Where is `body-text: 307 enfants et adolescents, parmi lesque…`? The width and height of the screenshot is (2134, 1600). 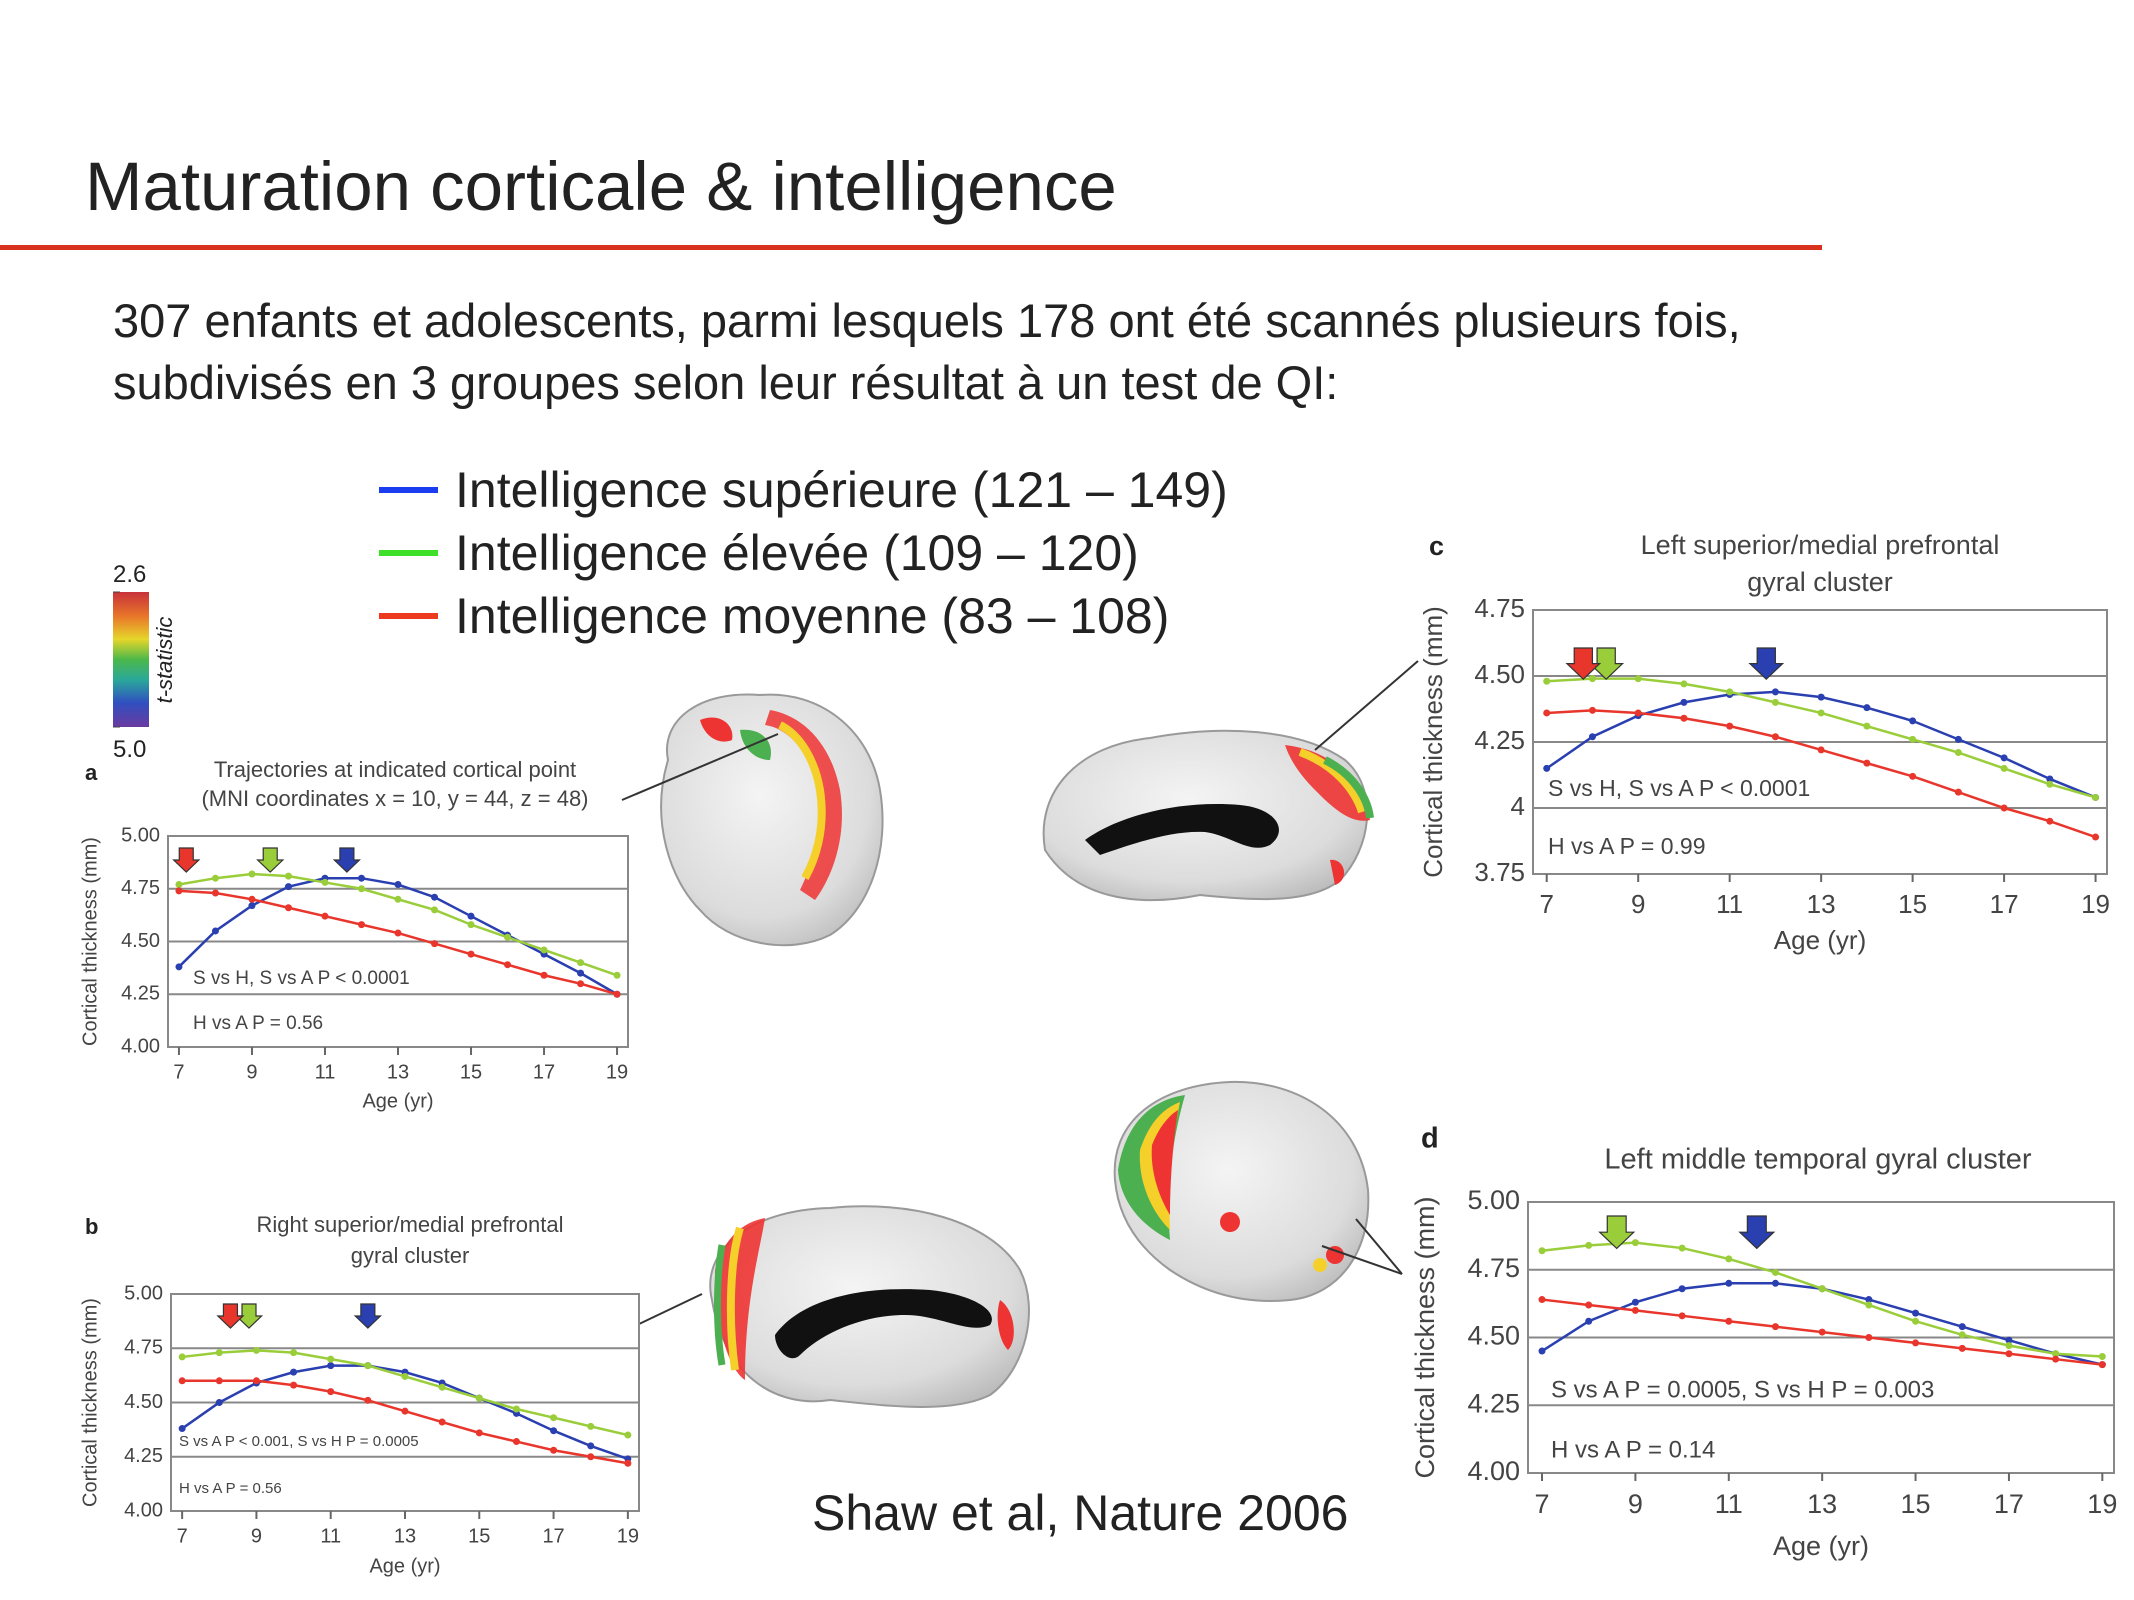 body-text: 307 enfants et adolescents, parmi lesque… is located at coordinates (927, 320).